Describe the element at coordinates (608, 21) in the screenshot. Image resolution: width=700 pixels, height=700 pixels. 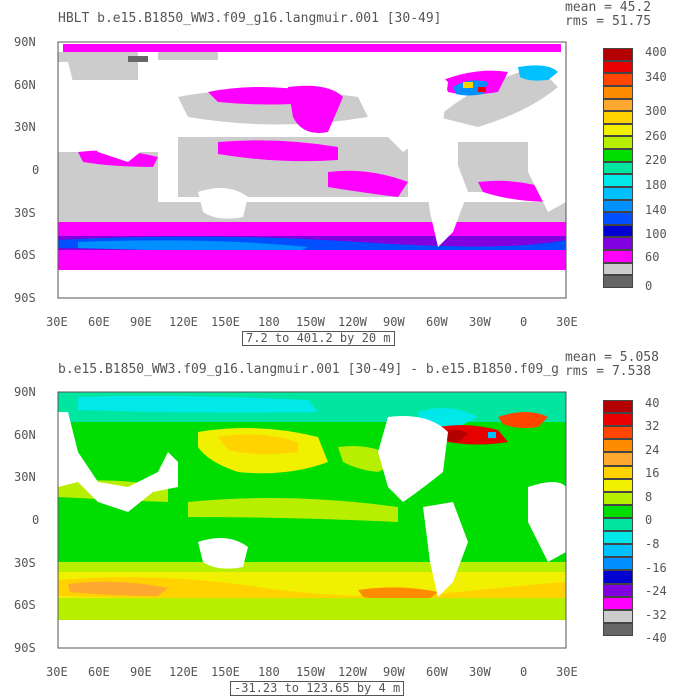
I see `panel-1-rms: rms = 51.75` at that location.